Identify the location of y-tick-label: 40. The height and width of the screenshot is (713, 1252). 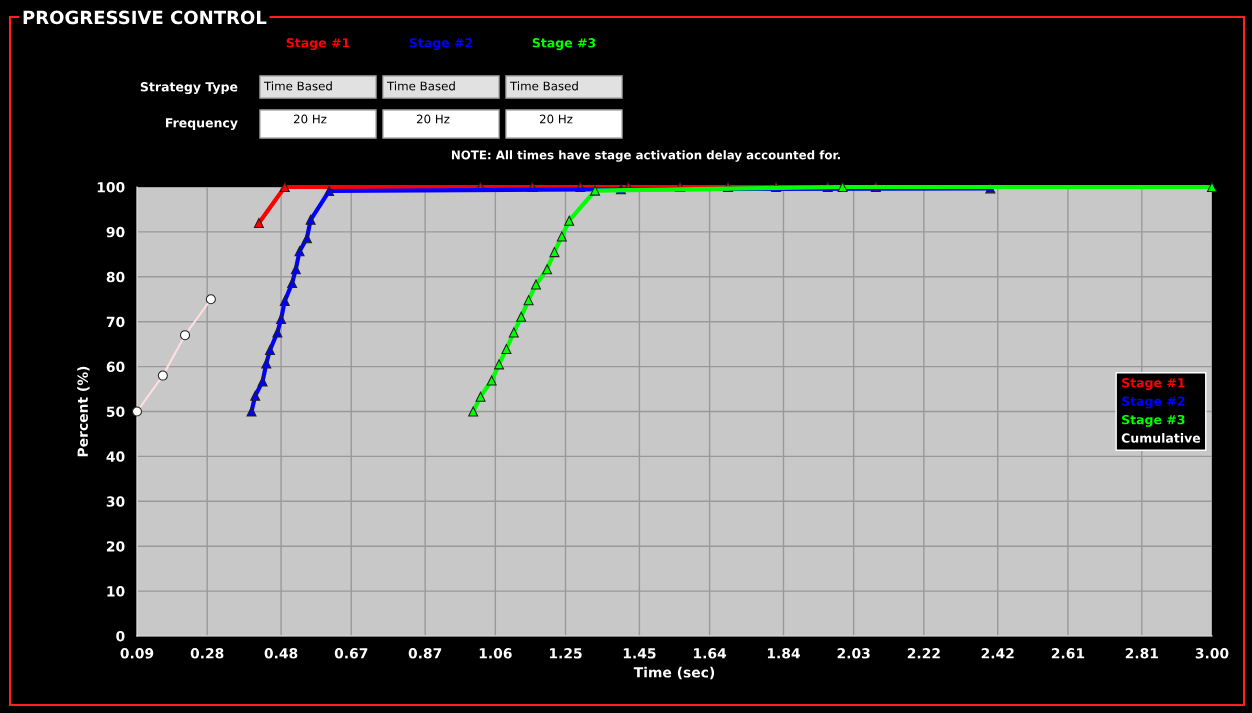
(115, 456).